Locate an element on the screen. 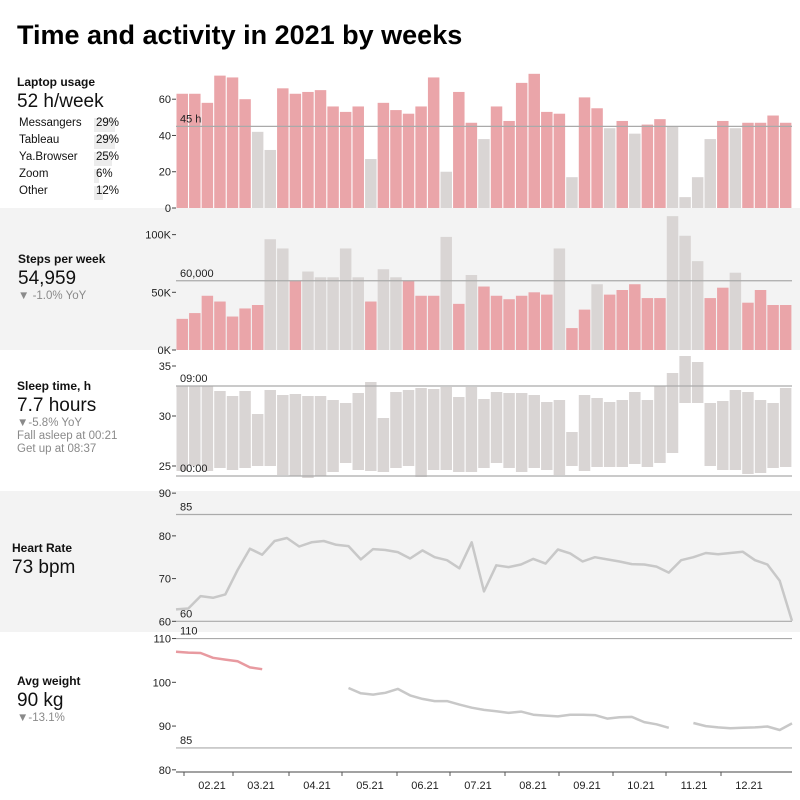  sleep-getup-time: Get up at 08:37 is located at coordinates (57, 449).